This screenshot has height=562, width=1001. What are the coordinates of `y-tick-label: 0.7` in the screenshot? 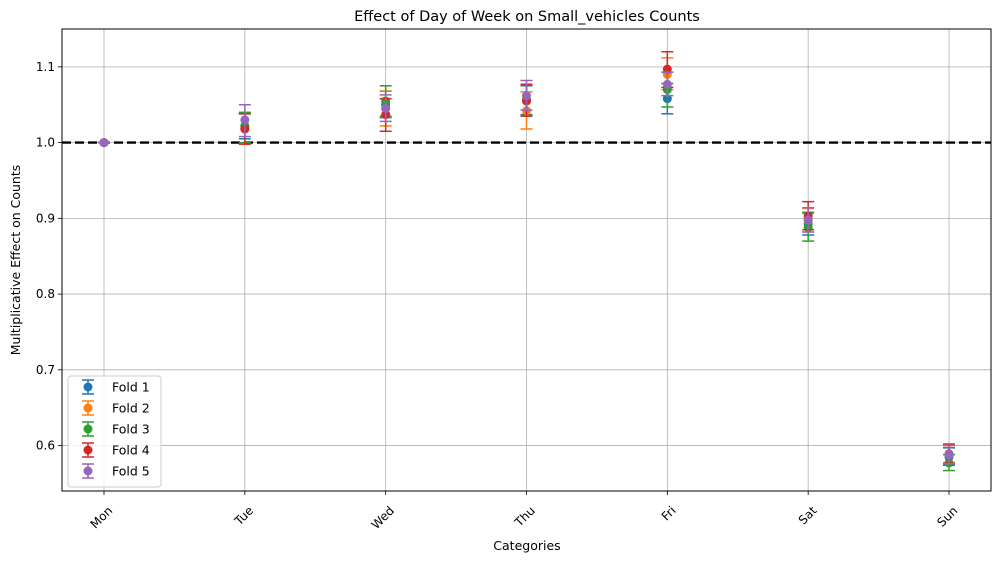 It's located at (45, 370).